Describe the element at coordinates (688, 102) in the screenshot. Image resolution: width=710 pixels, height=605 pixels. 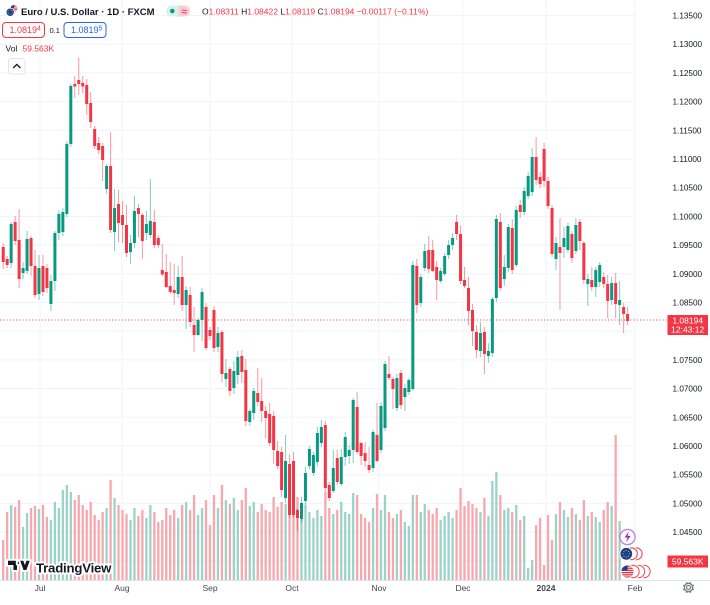
I see `svg-text: 1.12000` at that location.